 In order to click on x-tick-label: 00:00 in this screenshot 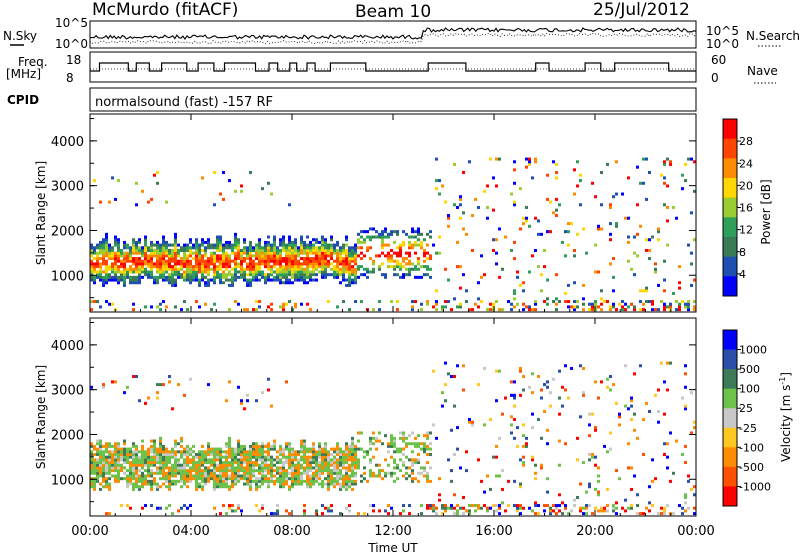, I will do `click(695, 531)`.